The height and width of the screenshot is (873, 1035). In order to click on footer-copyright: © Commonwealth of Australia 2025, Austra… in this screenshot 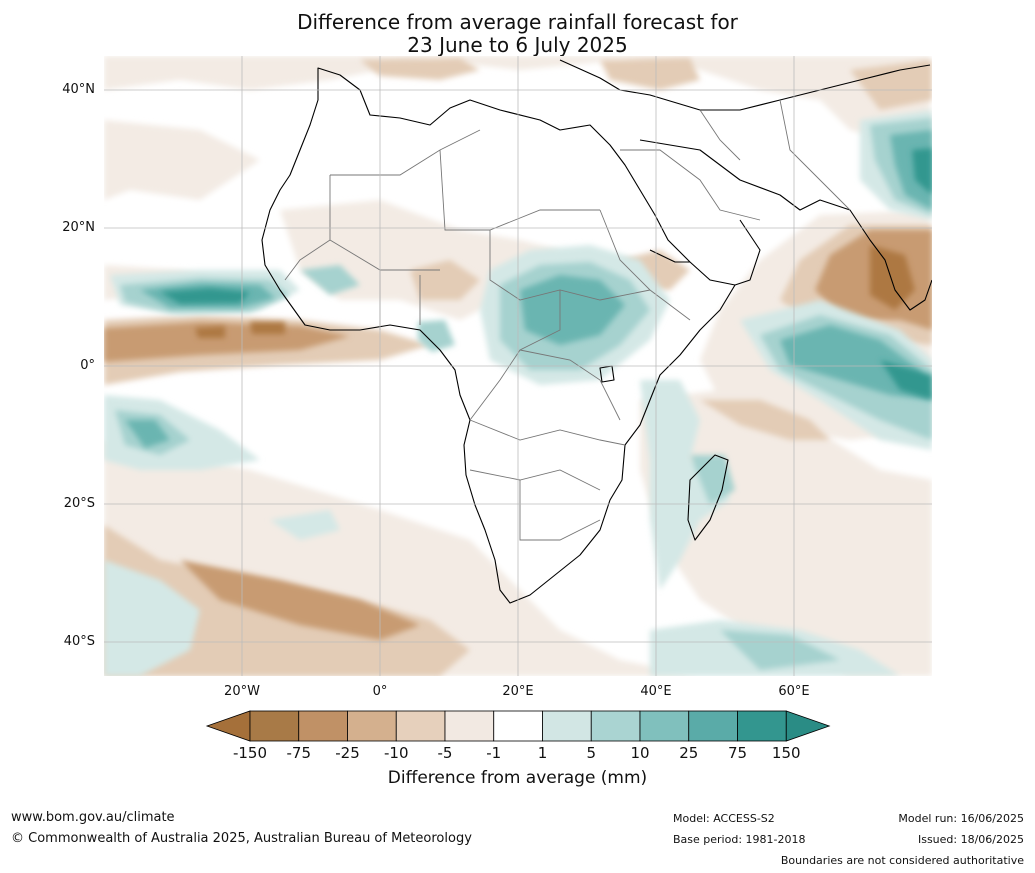, I will do `click(241, 838)`.